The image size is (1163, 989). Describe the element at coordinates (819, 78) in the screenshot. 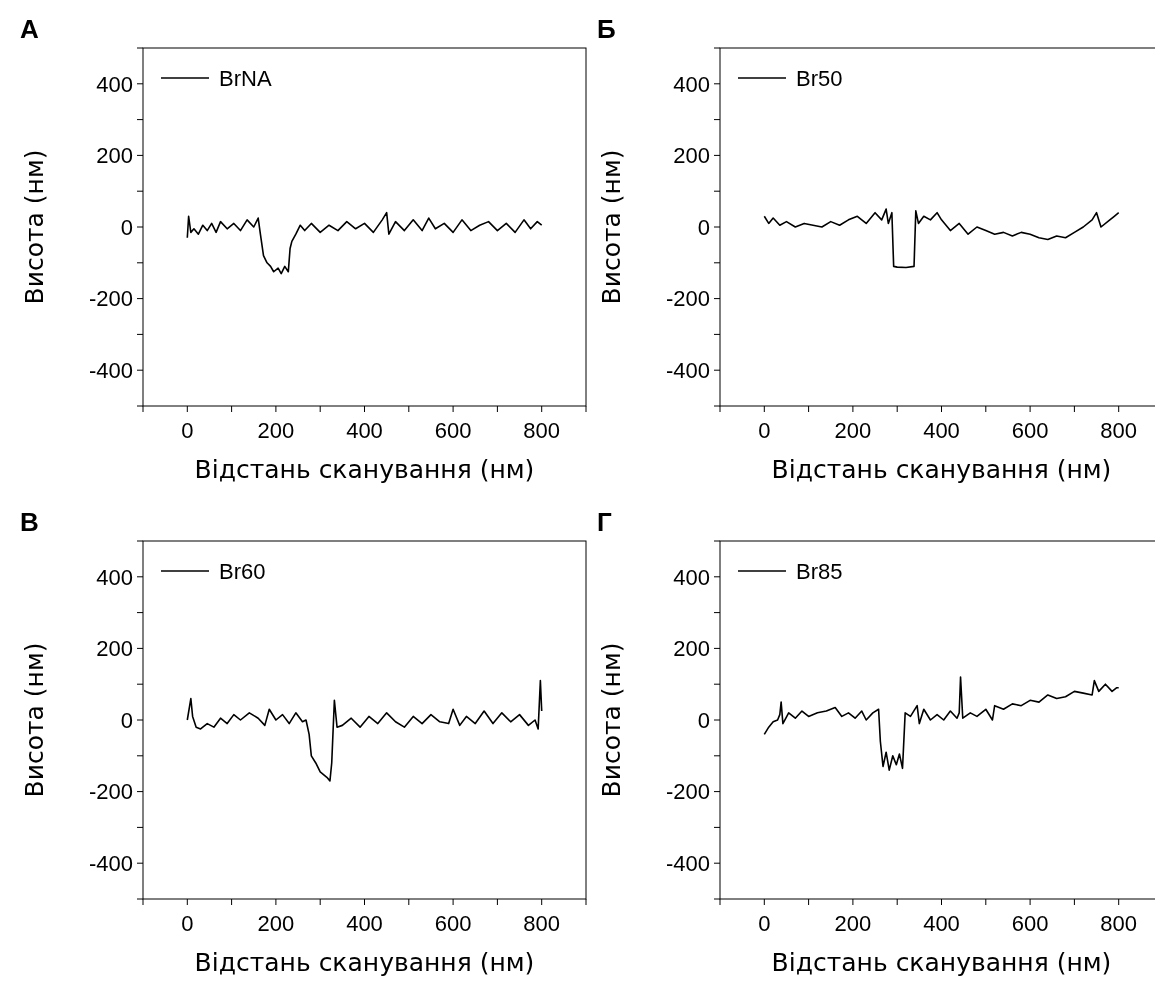

I see `legend-label: Br50` at that location.